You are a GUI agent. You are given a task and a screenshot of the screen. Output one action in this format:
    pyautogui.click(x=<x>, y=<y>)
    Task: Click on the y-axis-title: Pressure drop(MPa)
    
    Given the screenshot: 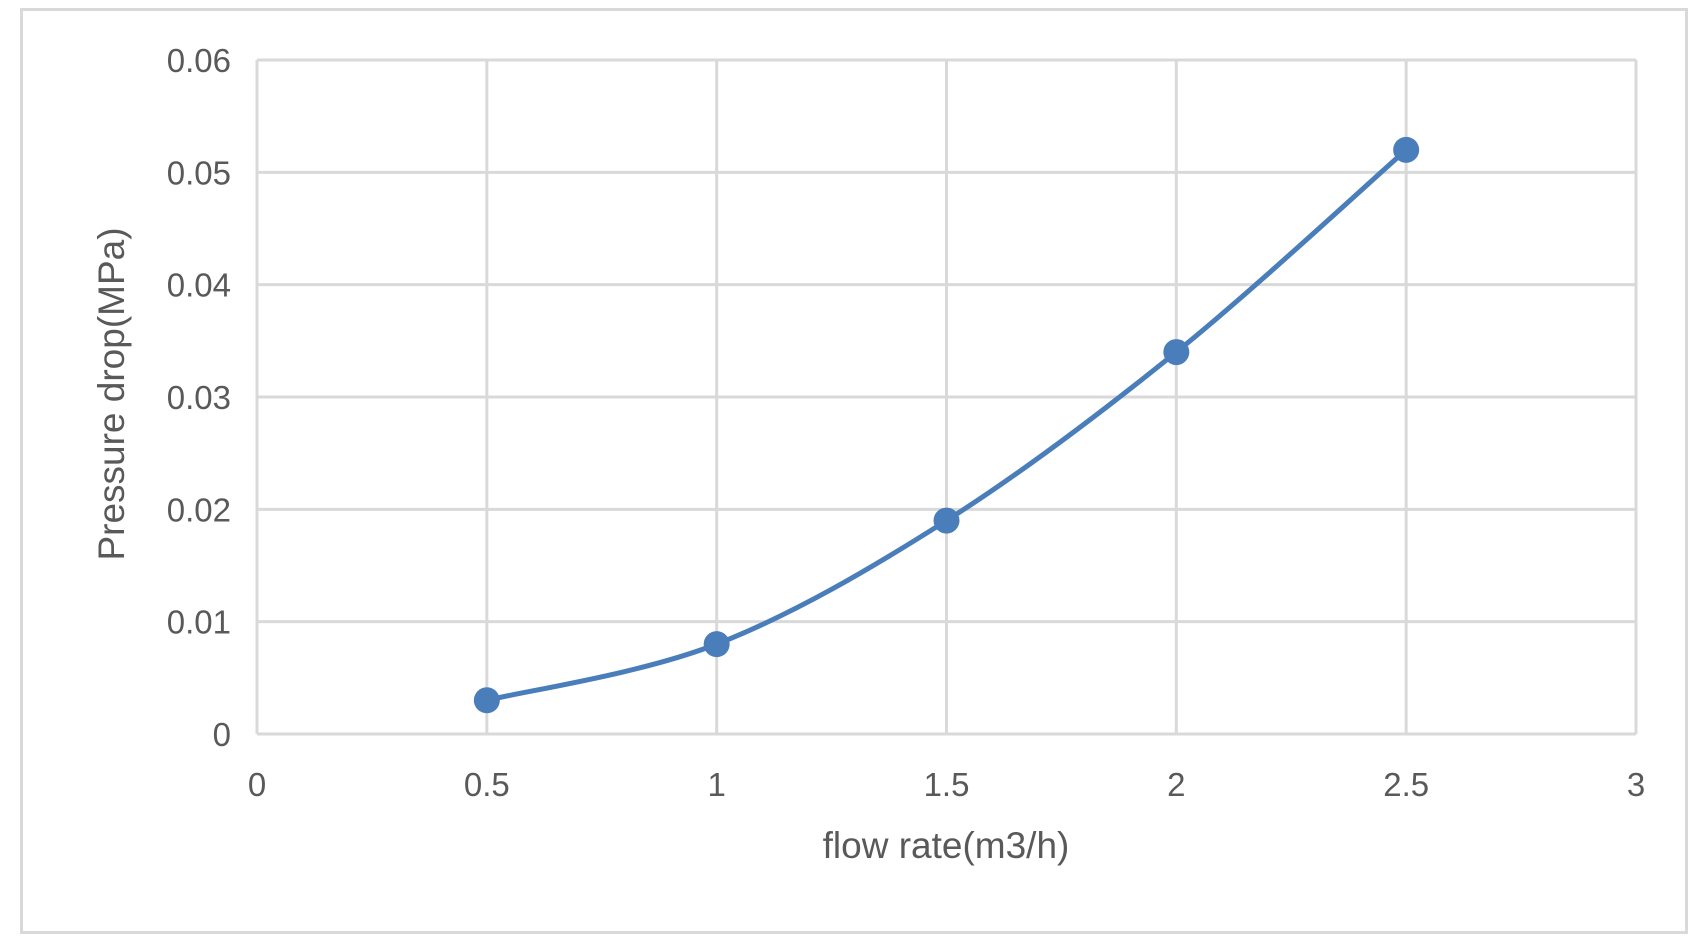 What is the action you would take?
    pyautogui.click(x=111, y=393)
    